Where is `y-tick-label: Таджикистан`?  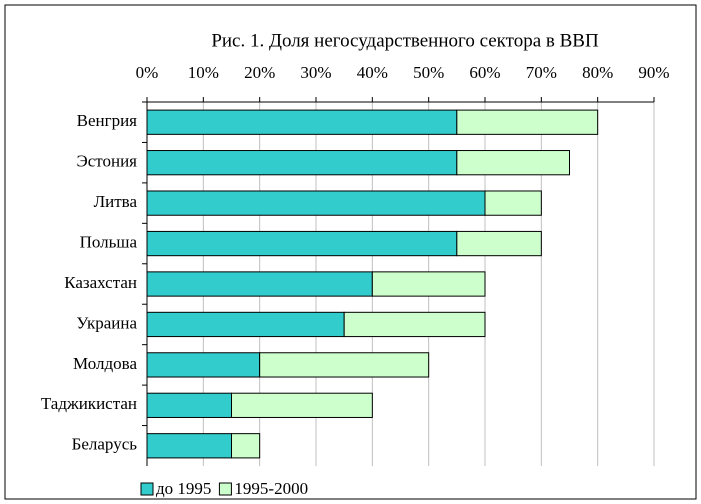 y-tick-label: Таджикистан is located at coordinates (89, 403).